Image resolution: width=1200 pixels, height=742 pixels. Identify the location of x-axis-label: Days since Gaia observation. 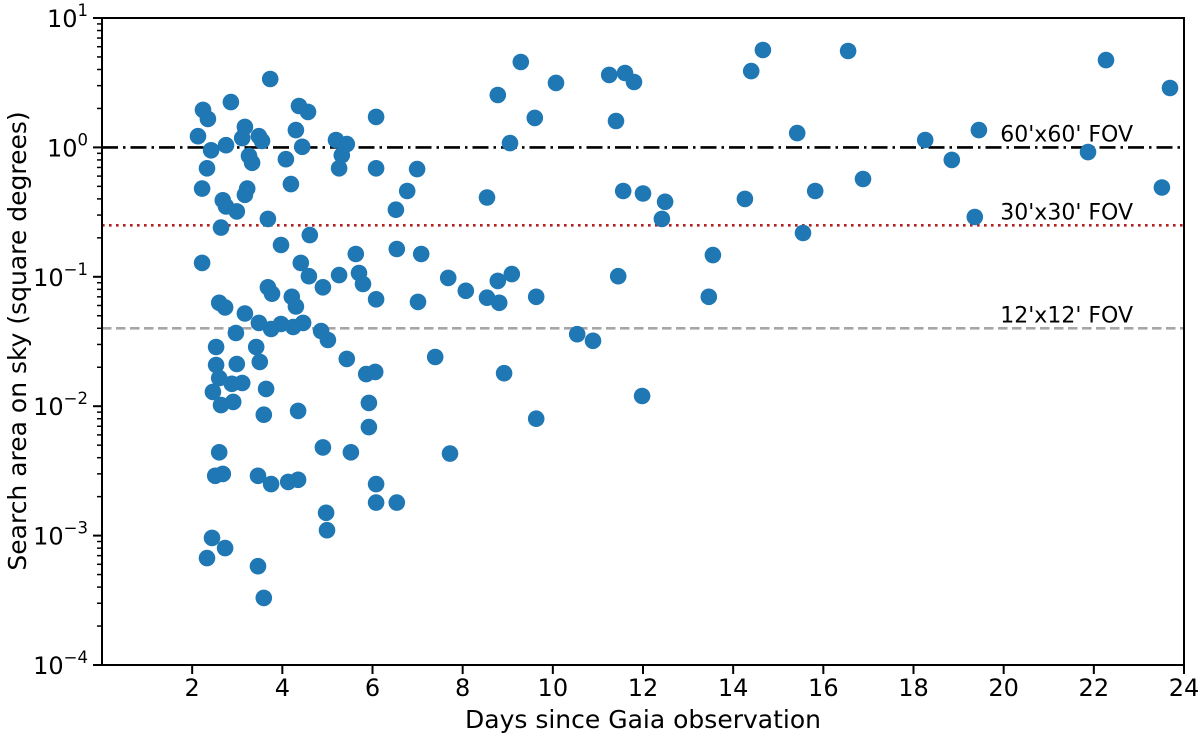
(643, 719).